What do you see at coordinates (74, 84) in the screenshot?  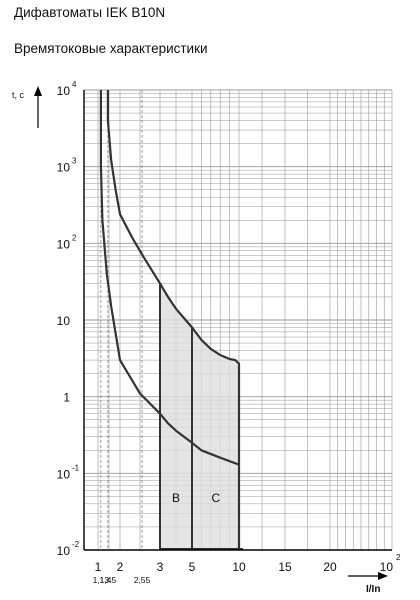 I see `y-tick-exponent: 4` at bounding box center [74, 84].